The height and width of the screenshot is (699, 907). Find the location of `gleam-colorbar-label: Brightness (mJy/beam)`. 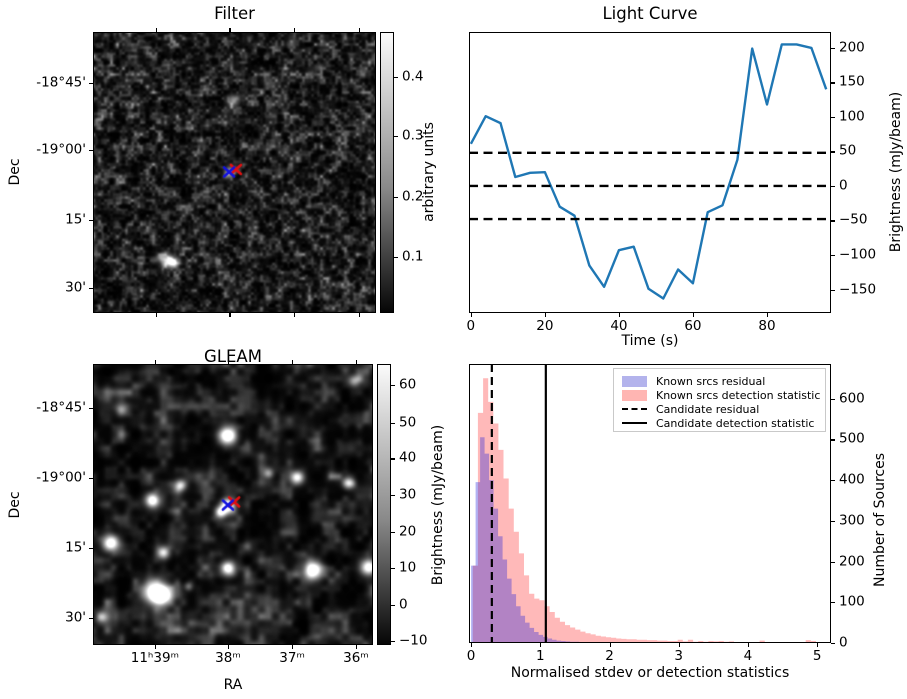

gleam-colorbar-label: Brightness (mJy/beam) is located at coordinates (438, 505).